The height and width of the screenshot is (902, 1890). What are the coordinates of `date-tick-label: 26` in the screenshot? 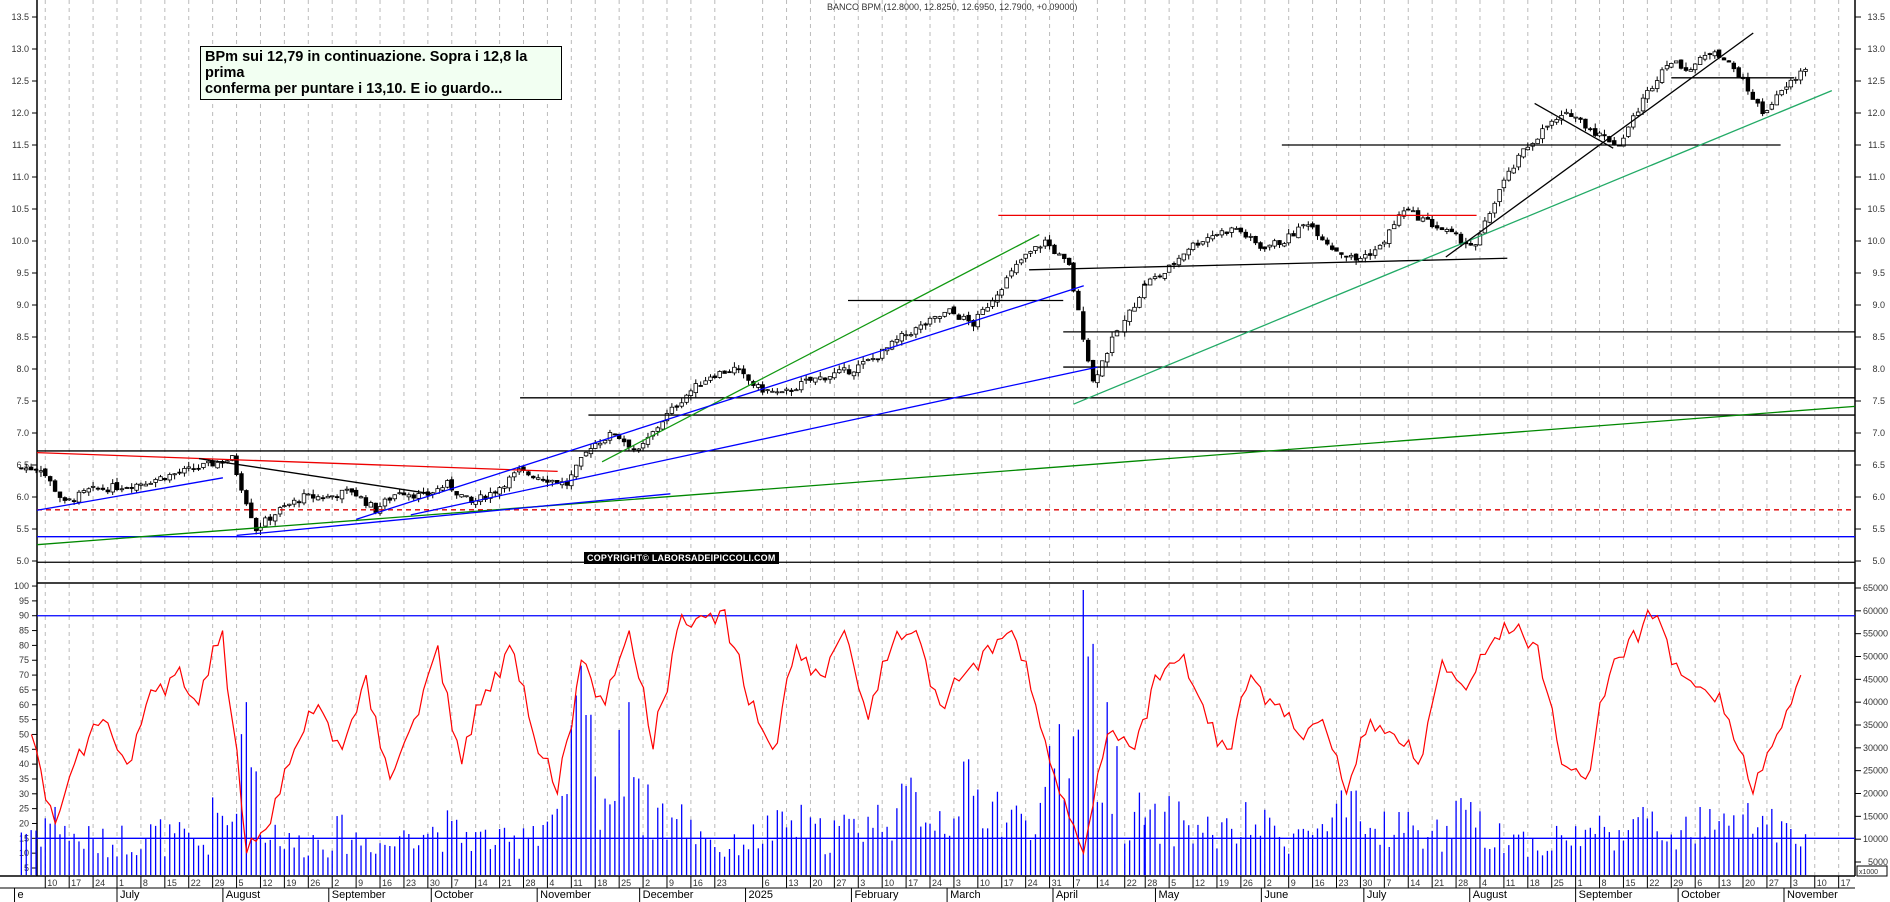 It's located at (315, 883).